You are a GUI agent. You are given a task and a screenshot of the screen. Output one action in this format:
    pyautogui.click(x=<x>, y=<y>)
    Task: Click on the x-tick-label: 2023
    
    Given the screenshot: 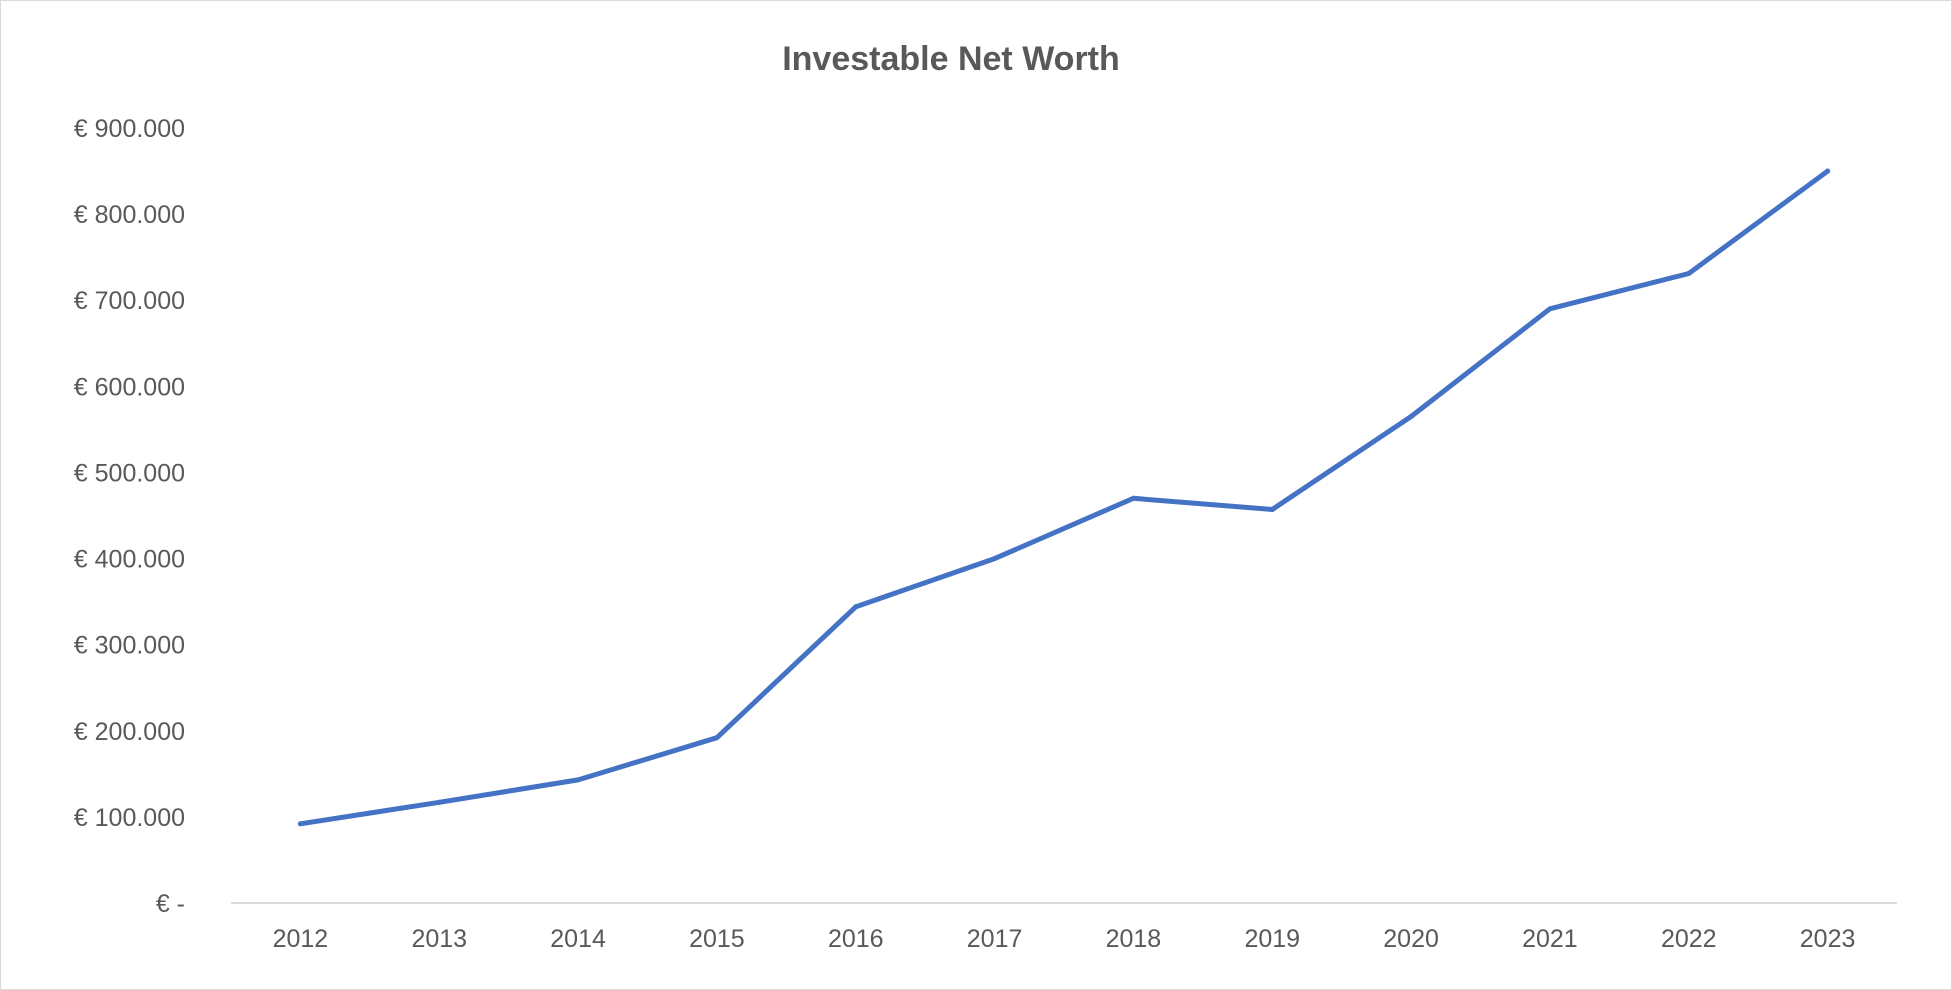 What is the action you would take?
    pyautogui.click(x=1828, y=939)
    